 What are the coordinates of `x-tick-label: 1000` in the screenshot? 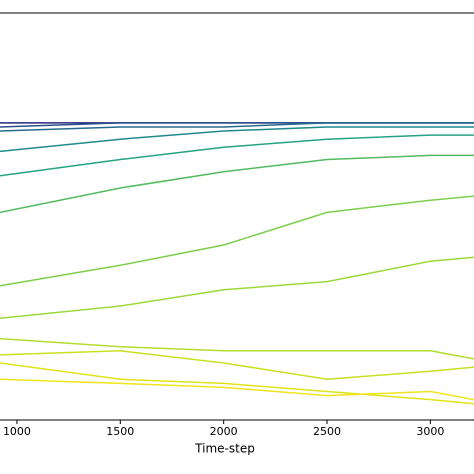 It's located at (17, 431).